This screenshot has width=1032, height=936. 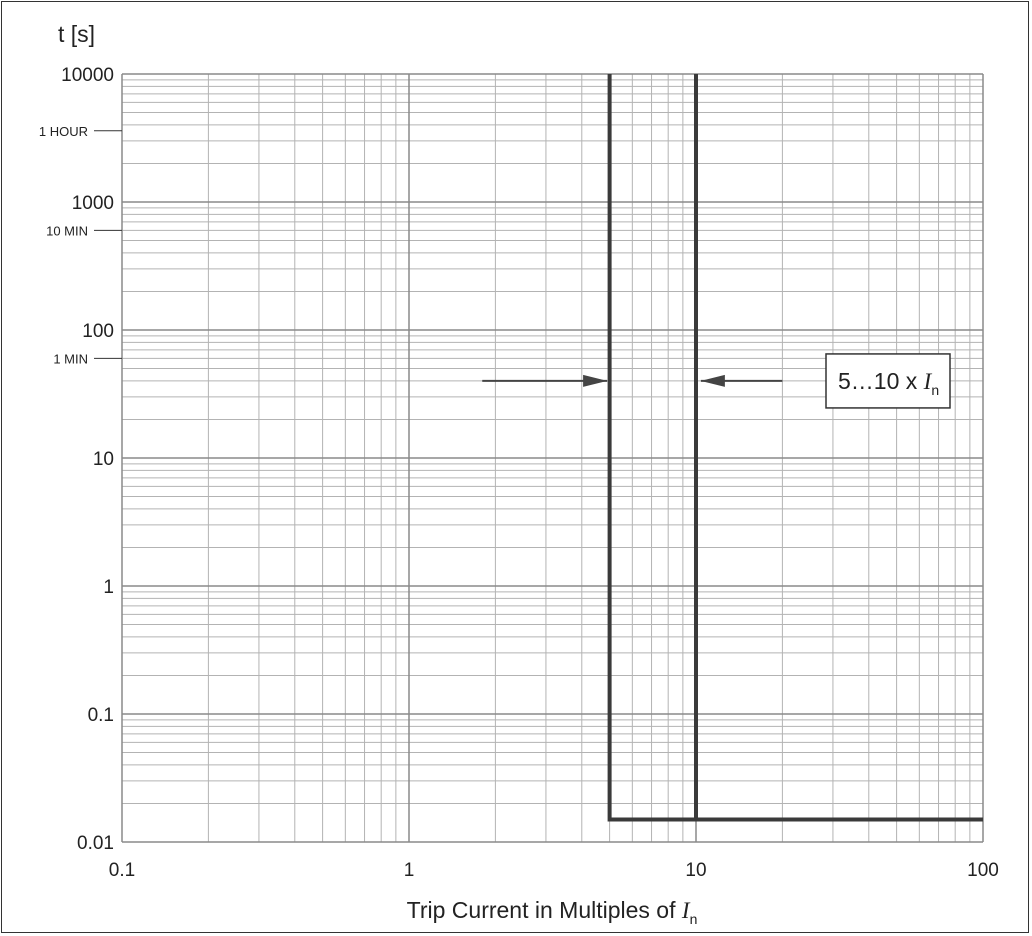 I want to click on y-tick-label: 1000, so click(x=93, y=203).